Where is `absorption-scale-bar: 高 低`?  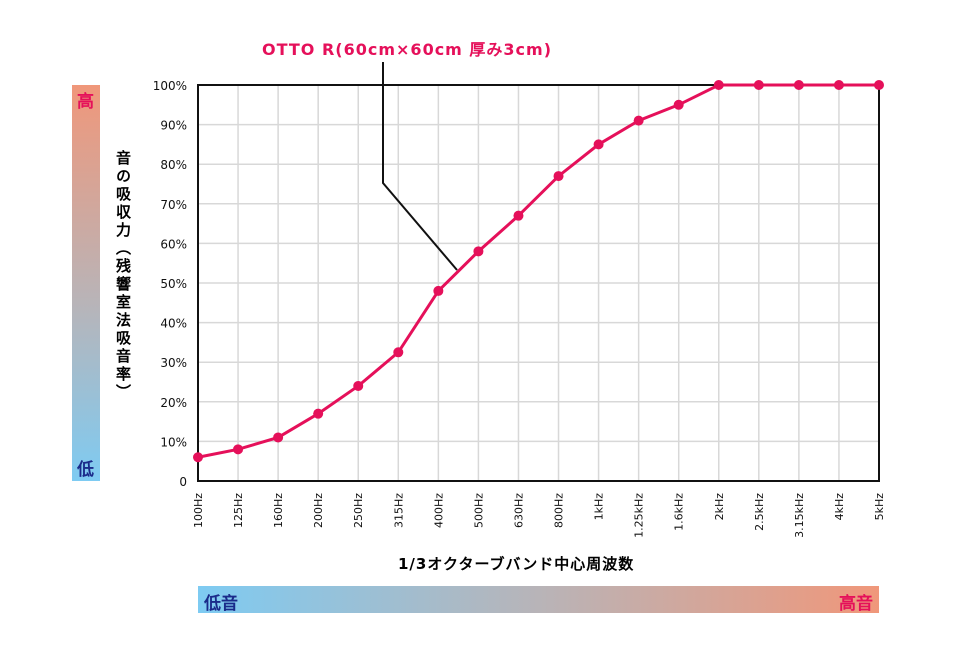
absorption-scale-bar: 高 低 is located at coordinates (86, 283).